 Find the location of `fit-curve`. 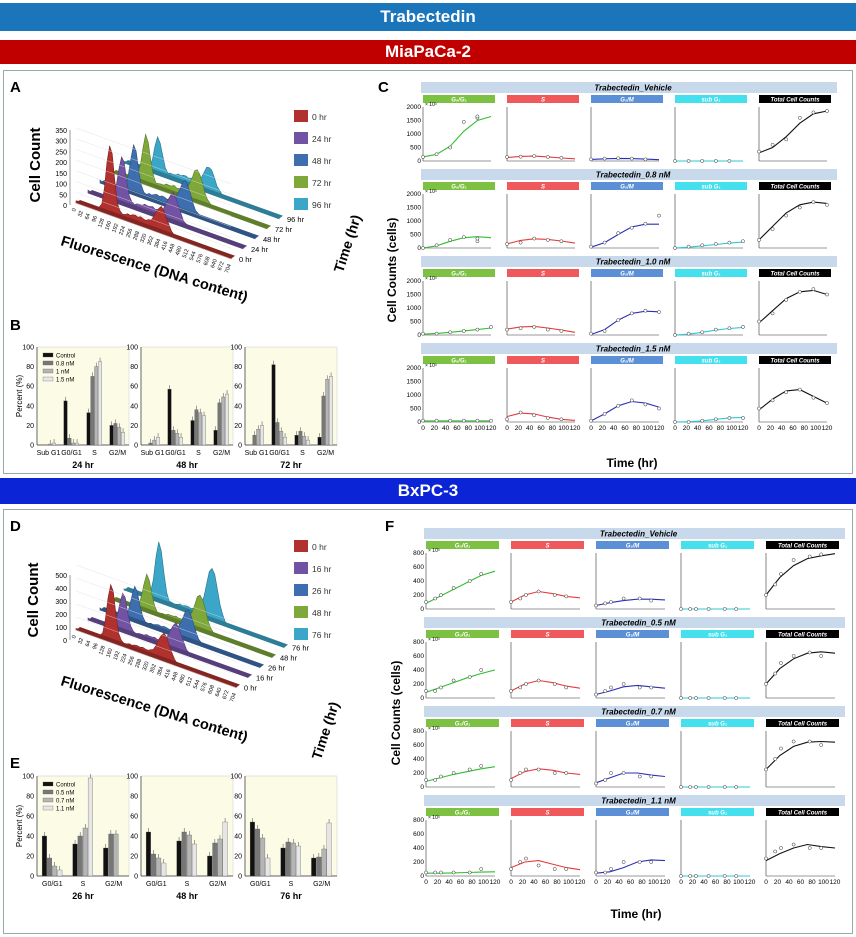

fit-curve is located at coordinates (457, 331).